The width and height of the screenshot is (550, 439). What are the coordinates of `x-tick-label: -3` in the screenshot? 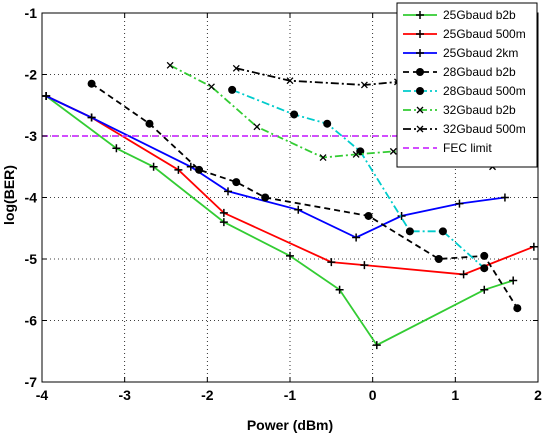 It's located at (124, 395).